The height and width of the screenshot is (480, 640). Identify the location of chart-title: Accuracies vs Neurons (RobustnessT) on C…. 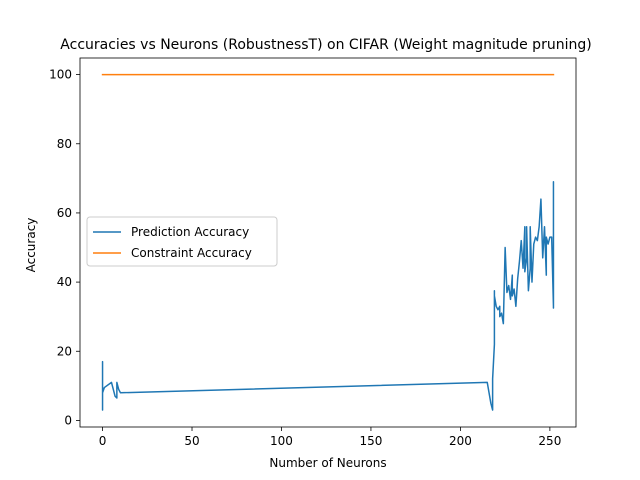
(325, 45).